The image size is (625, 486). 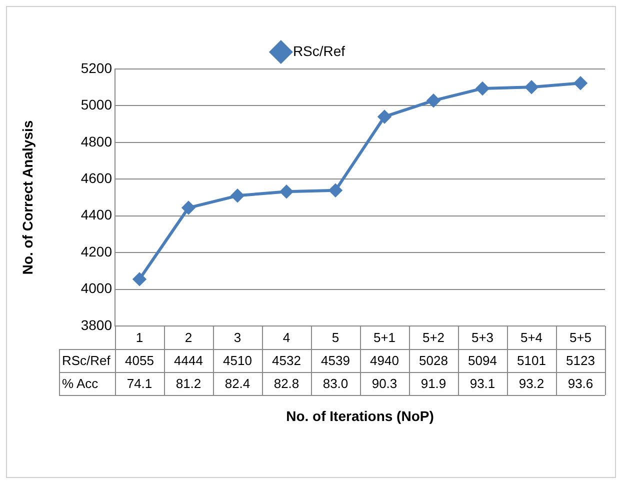 I want to click on text: 81.2, so click(x=189, y=384).